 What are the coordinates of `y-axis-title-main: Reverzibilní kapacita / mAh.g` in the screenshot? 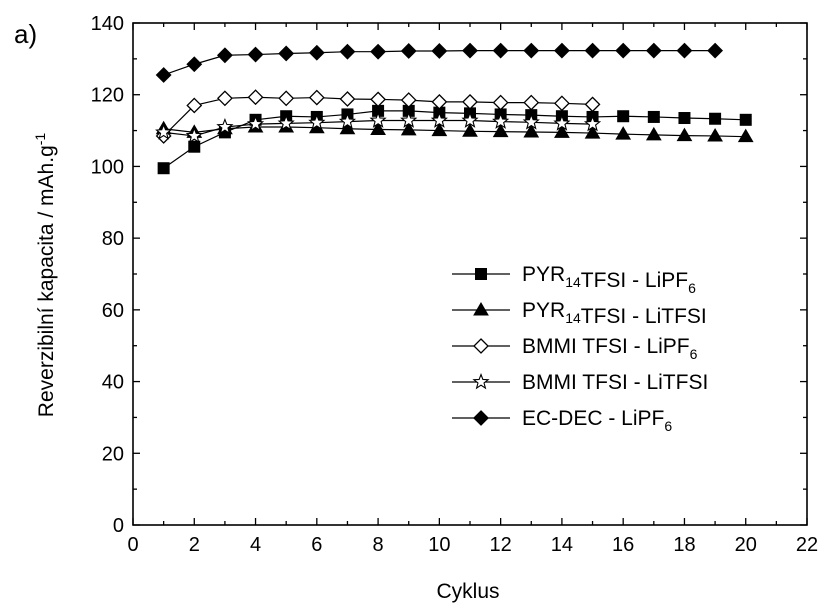 It's located at (46, 281).